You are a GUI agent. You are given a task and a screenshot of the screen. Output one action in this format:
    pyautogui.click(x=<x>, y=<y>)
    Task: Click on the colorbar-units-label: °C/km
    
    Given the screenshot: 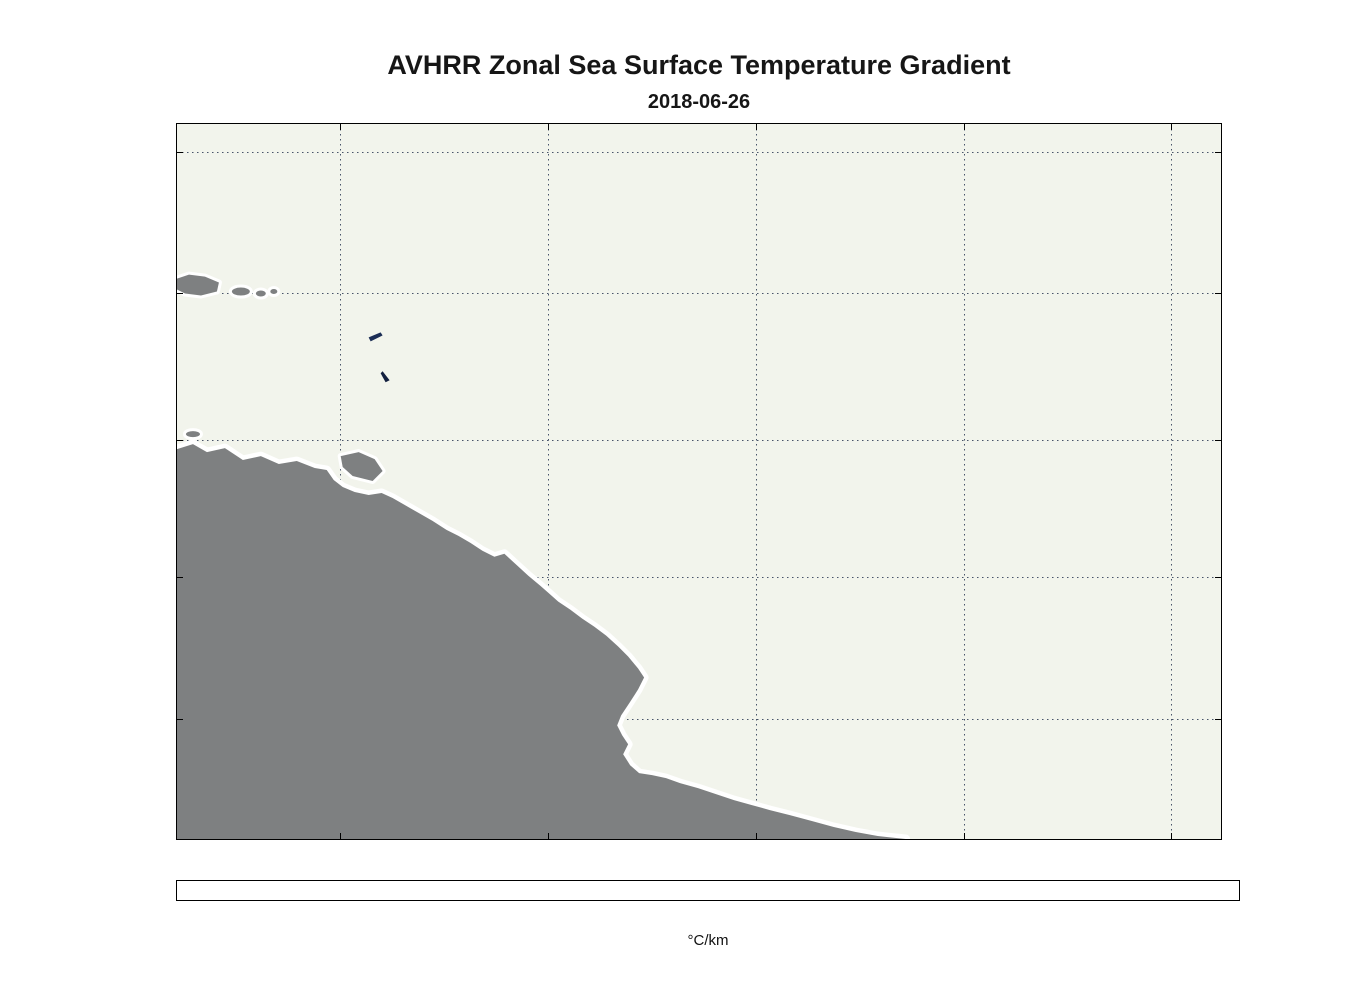 What is the action you would take?
    pyautogui.click(x=708, y=940)
    